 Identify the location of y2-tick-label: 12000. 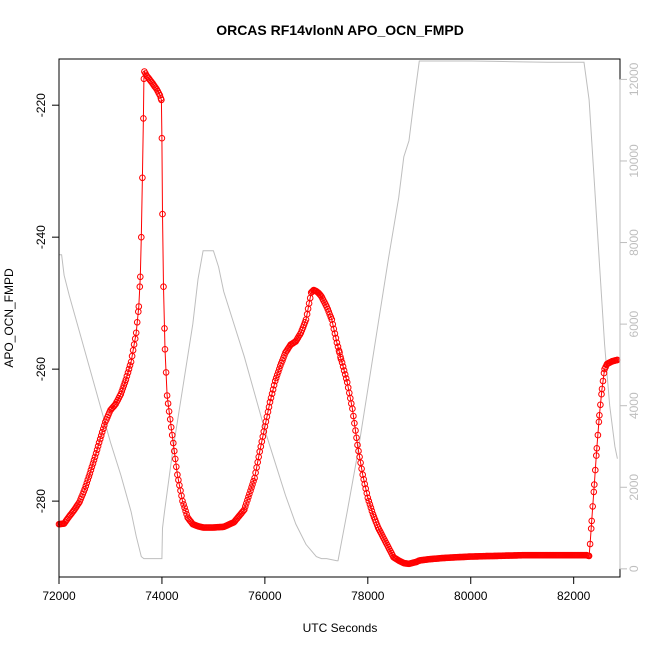
(634, 79).